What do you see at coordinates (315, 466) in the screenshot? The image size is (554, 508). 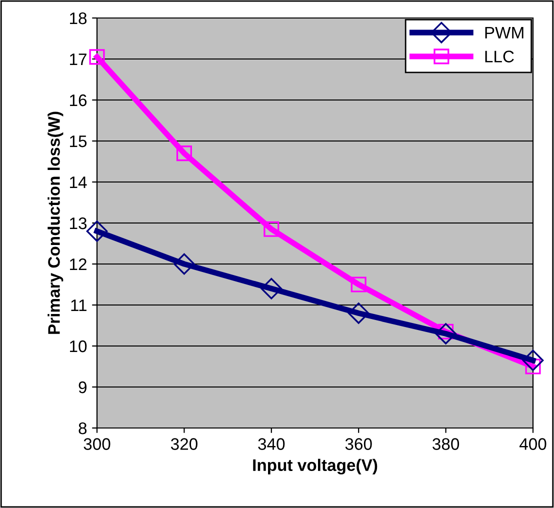 I see `x-axis-title: Input voltage(V)` at bounding box center [315, 466].